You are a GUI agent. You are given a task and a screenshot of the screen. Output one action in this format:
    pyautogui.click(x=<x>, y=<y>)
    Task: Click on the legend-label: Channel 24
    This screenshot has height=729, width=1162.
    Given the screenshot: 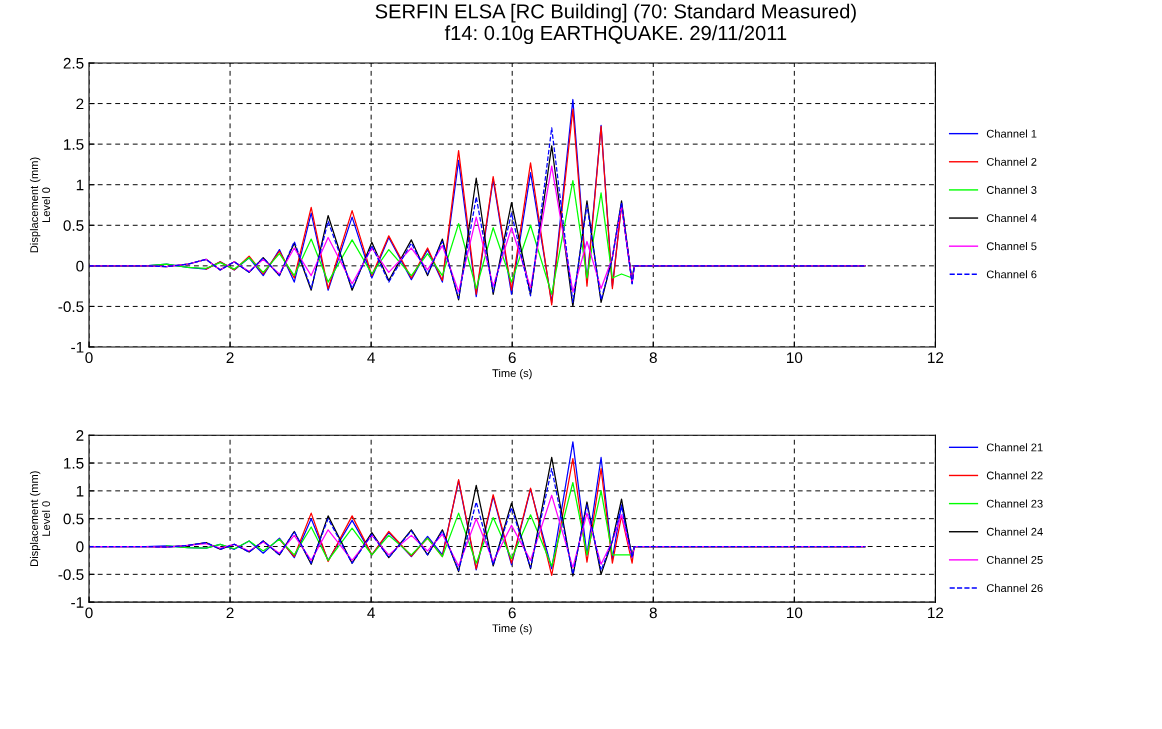 What is the action you would take?
    pyautogui.click(x=1014, y=531)
    